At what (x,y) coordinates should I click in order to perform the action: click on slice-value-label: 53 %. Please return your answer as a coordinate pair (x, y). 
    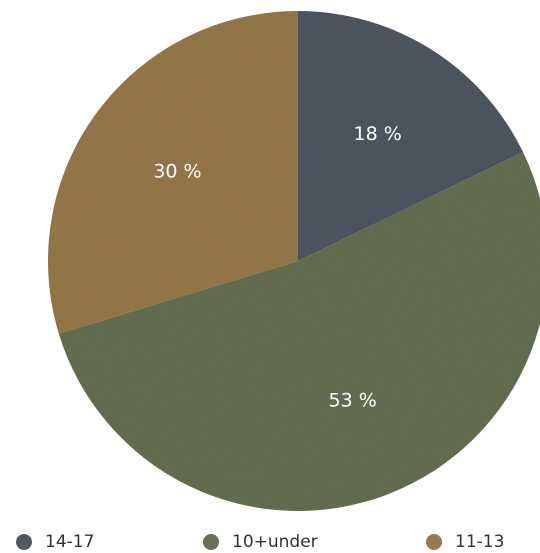
    Looking at the image, I should click on (353, 401).